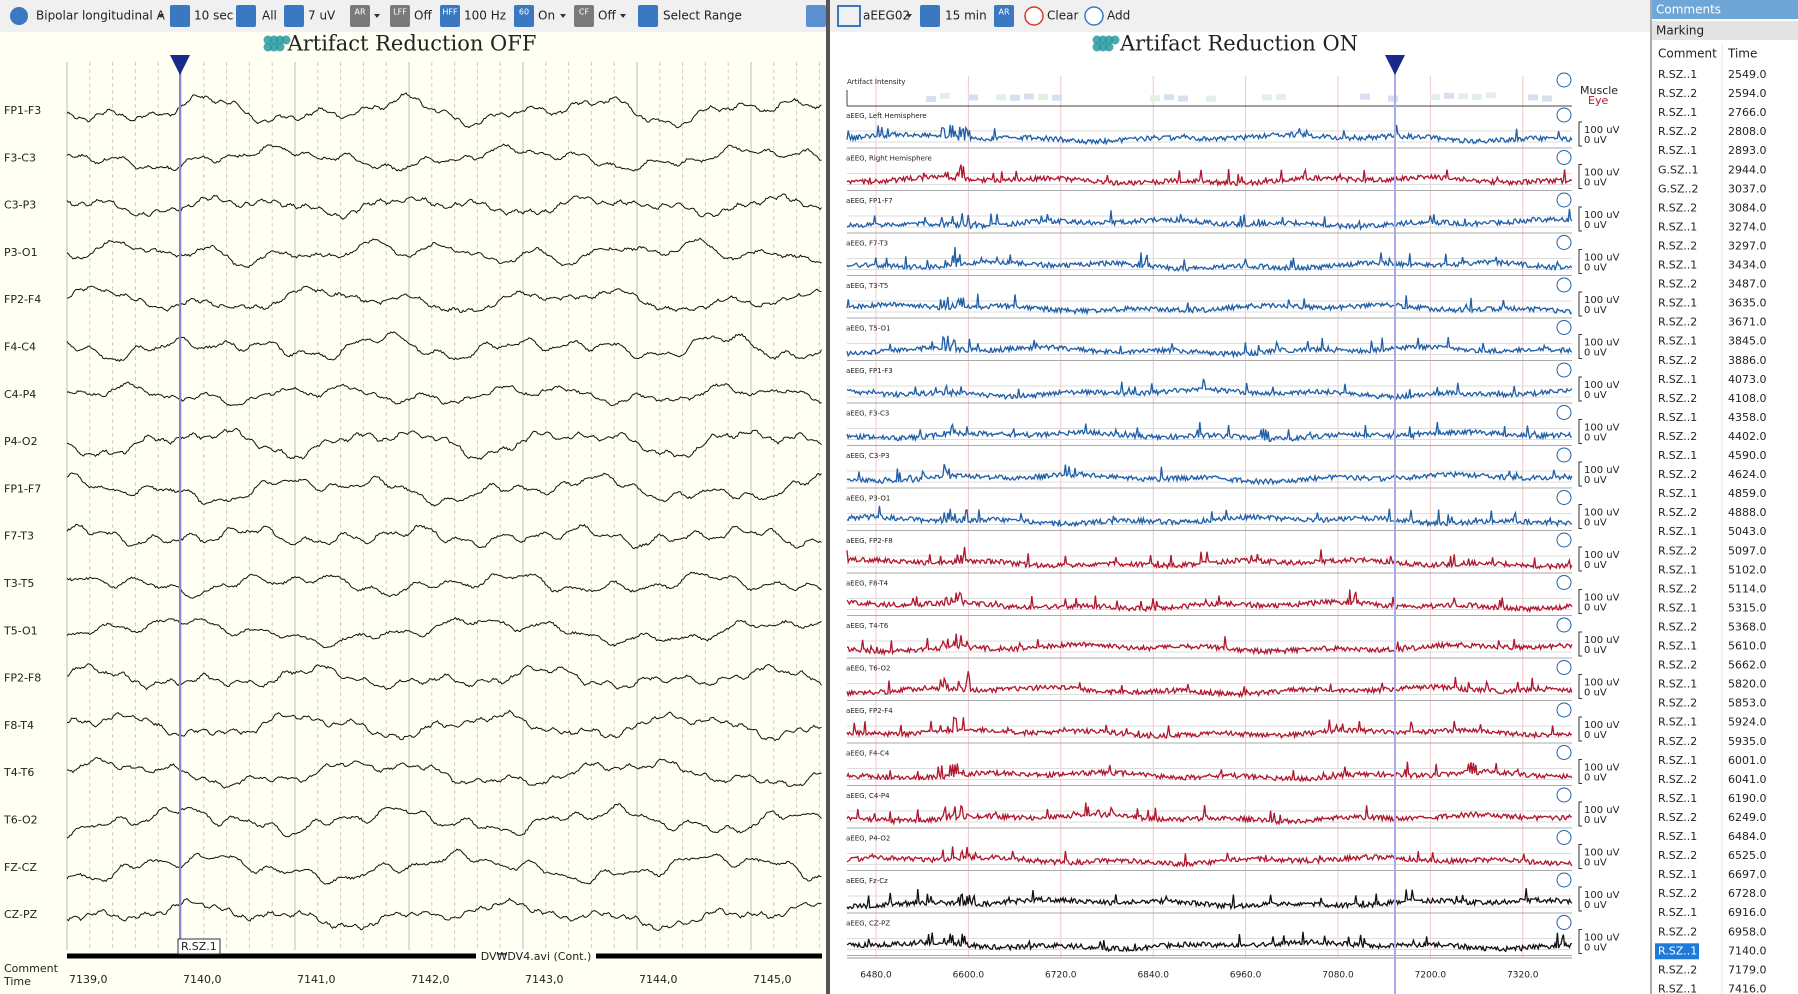  Describe the element at coordinates (1680, 31) in the screenshot. I see `subtab-label: Marking` at that location.